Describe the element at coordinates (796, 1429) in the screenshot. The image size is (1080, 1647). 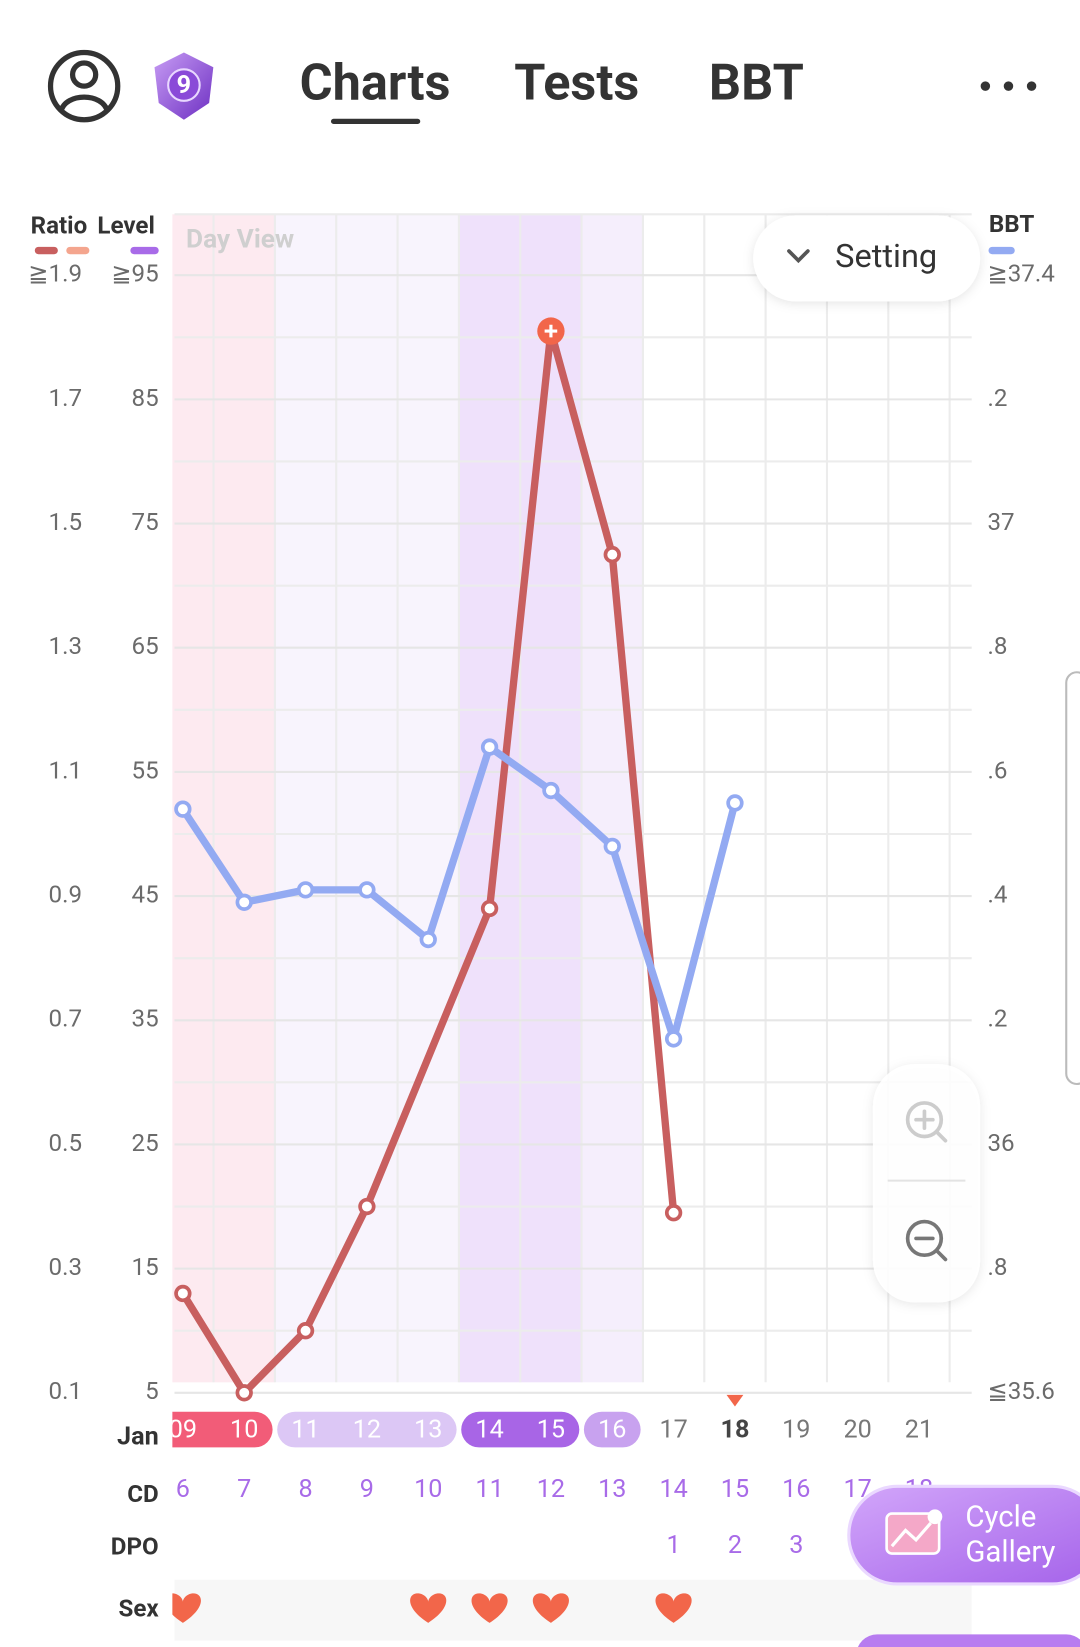
I see `date-label: 19` at that location.